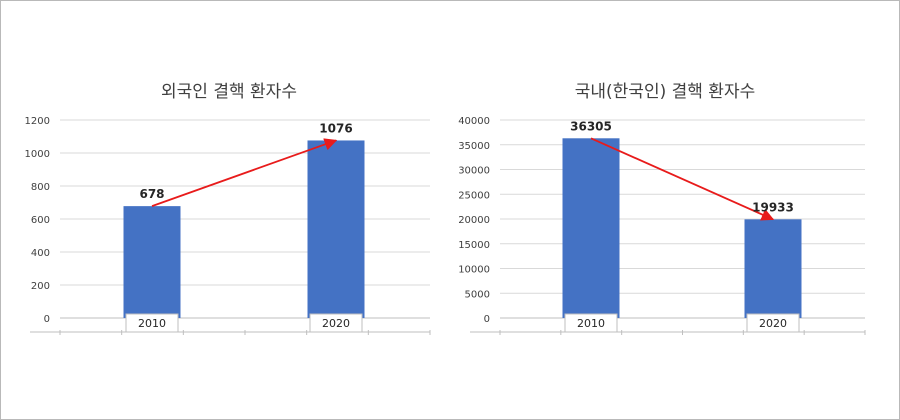  I want to click on y-tick-label: 35000, so click(474, 146).